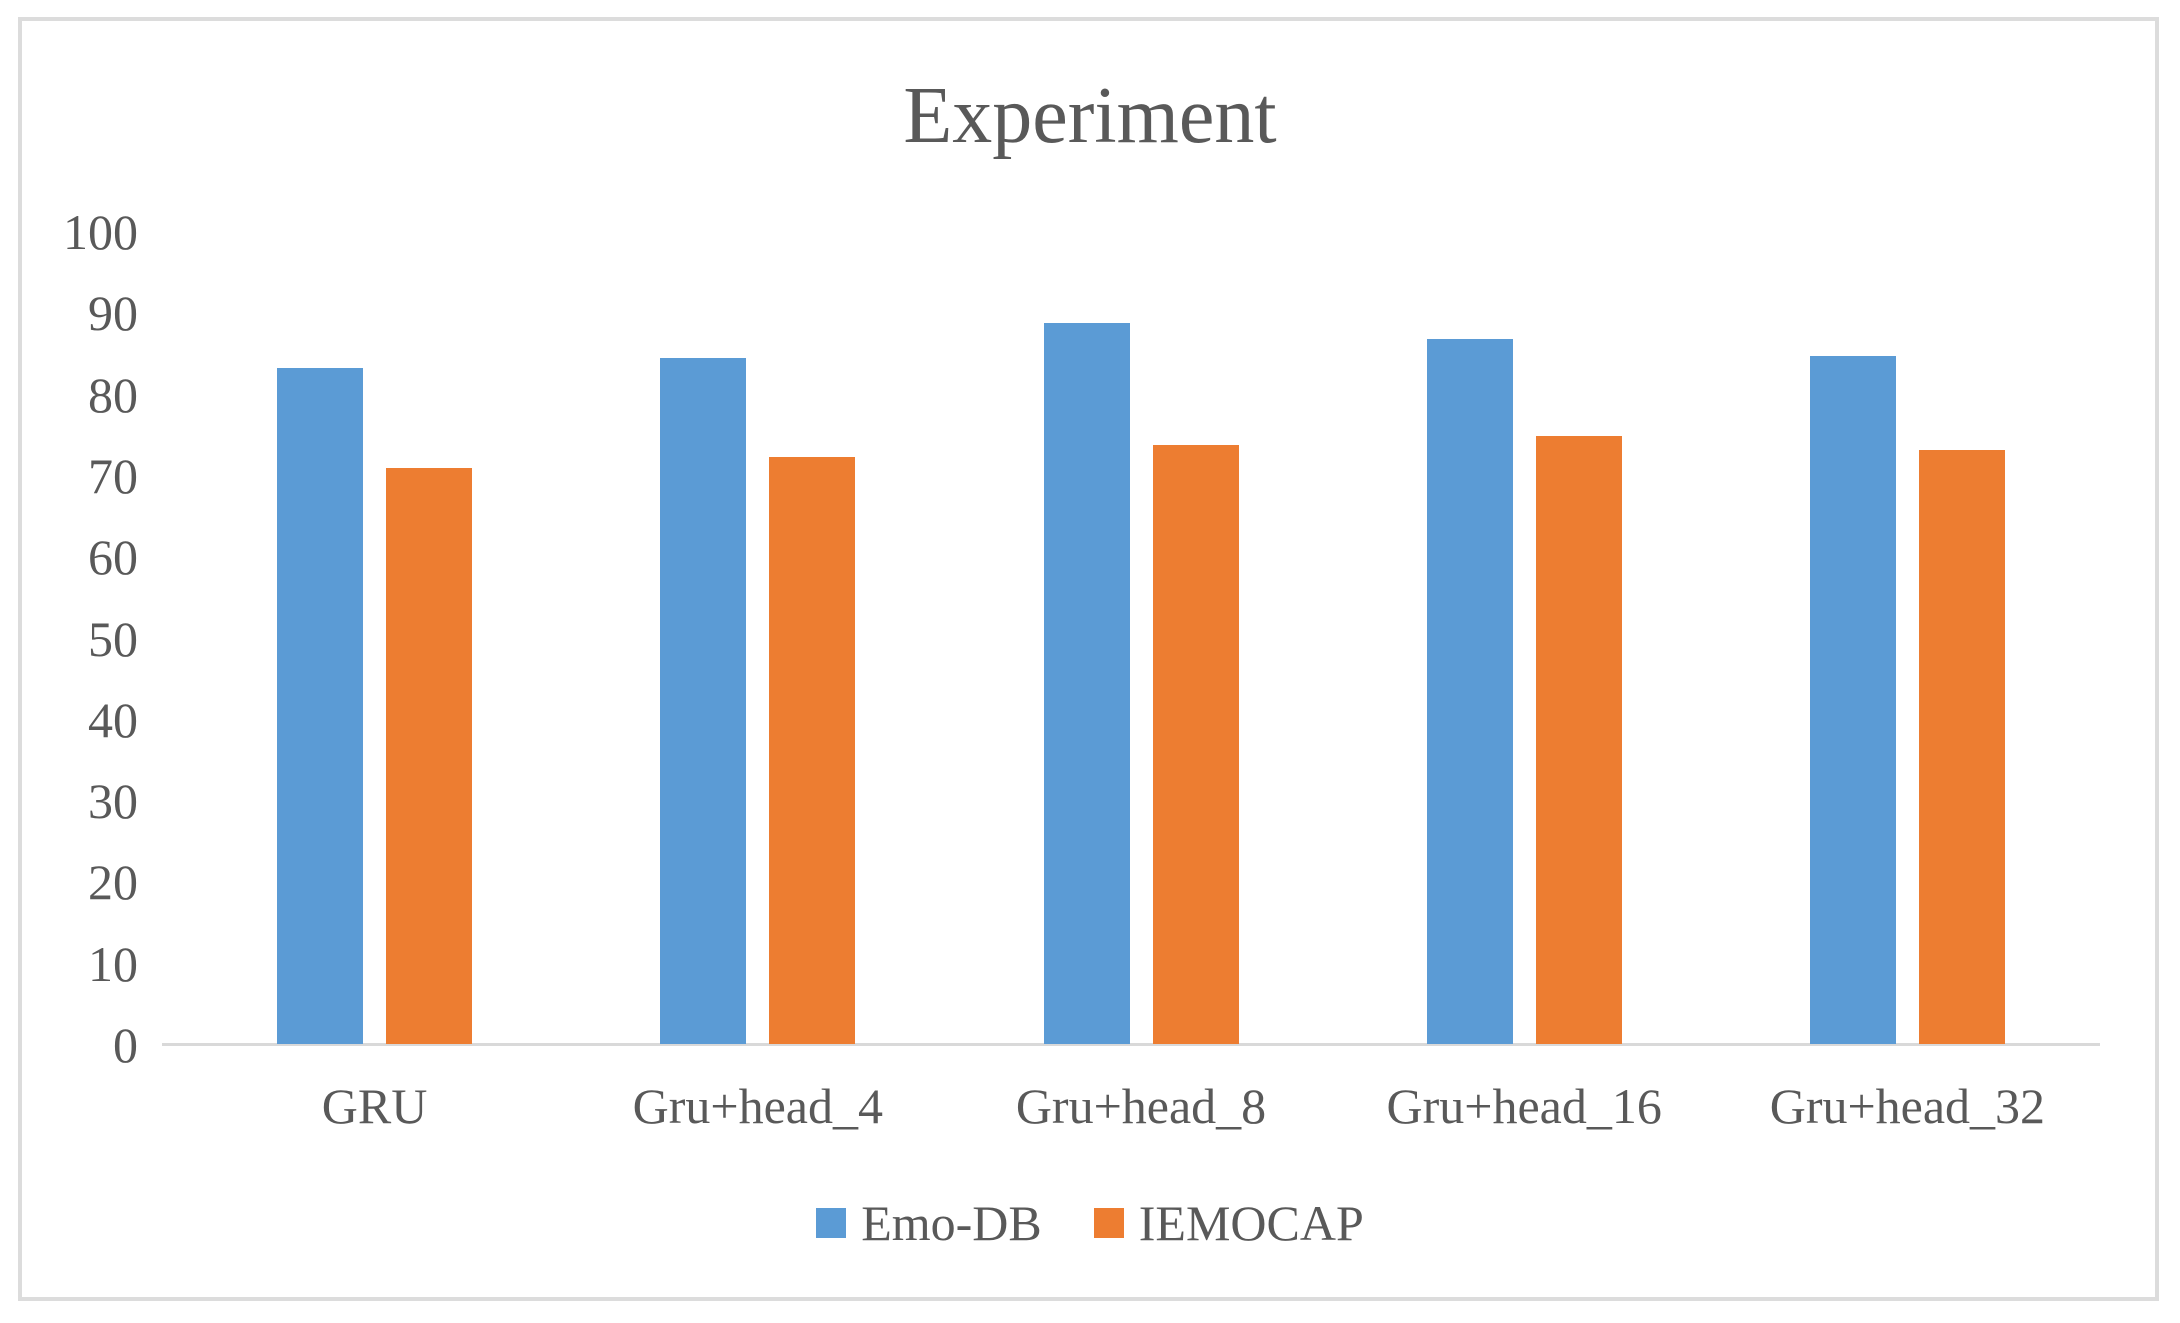 The image size is (2180, 1323). I want to click on y-axis-tick-label: 80, so click(113, 394).